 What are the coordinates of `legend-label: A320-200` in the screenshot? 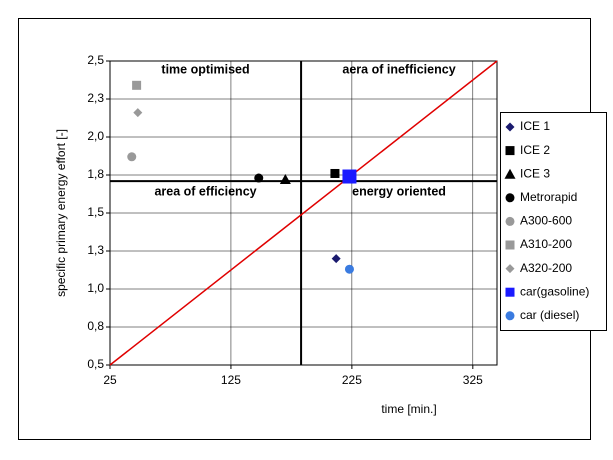 It's located at (546, 268).